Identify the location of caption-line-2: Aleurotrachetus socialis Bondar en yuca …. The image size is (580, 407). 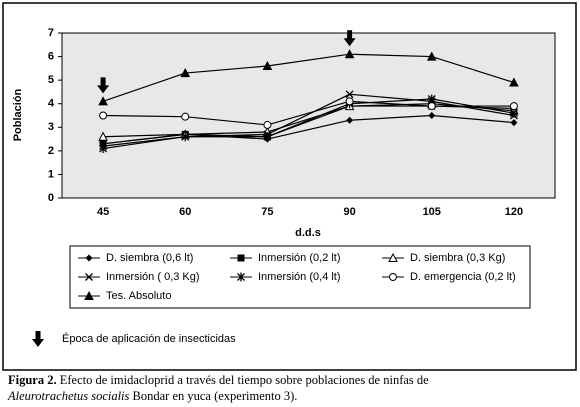
(152, 396).